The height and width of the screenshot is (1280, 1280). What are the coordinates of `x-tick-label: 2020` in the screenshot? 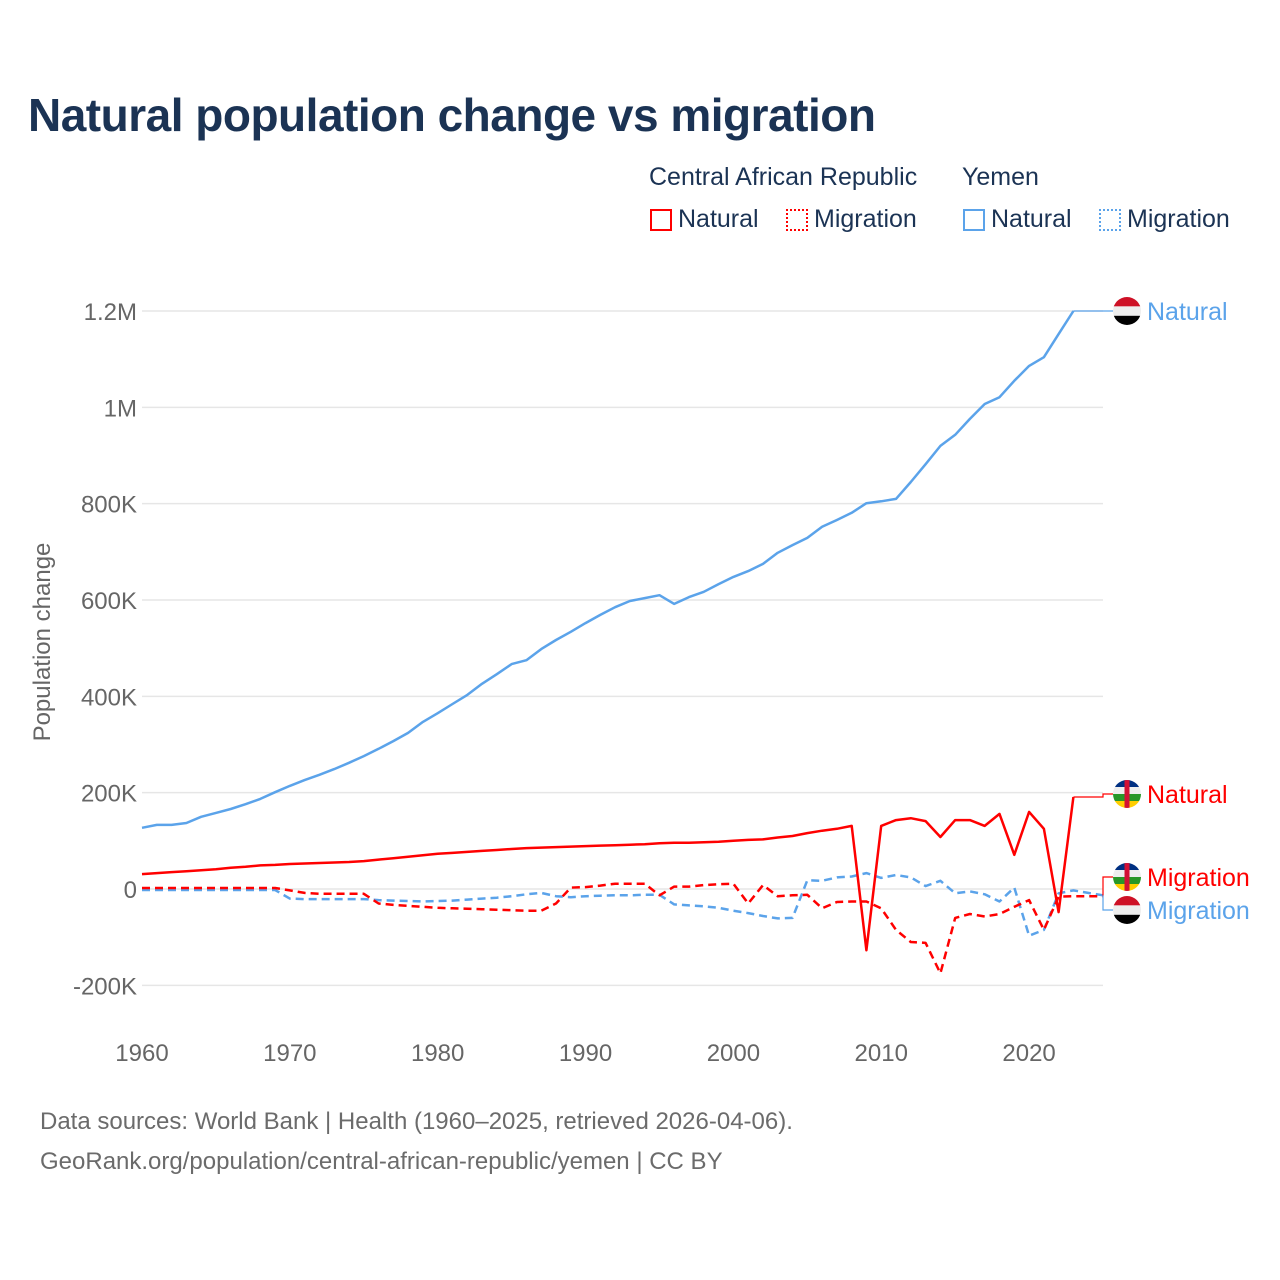 It's located at (1028, 1053).